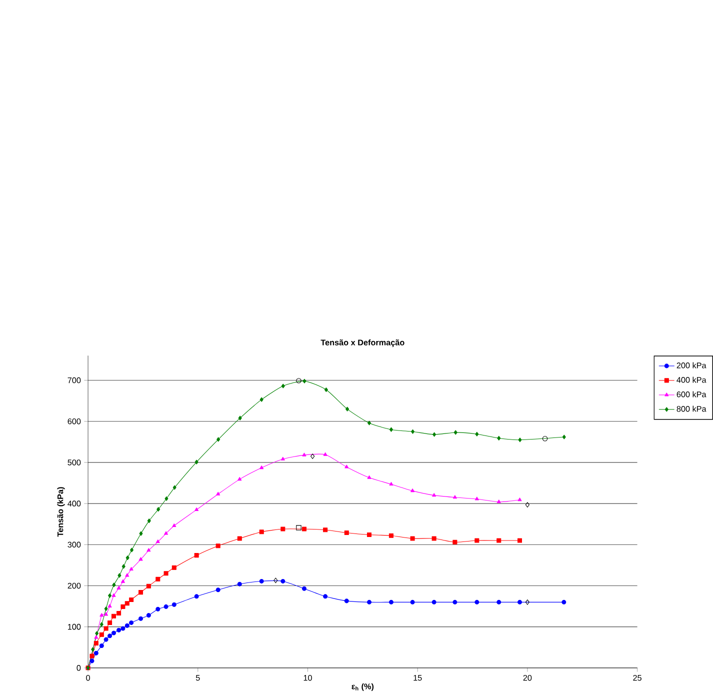 This screenshot has width=713, height=694. I want to click on legend-label: 400 kPa, so click(691, 379).